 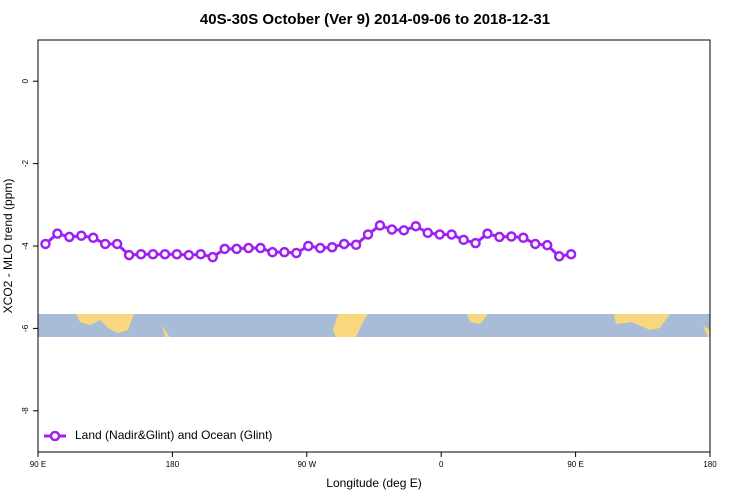 I want to click on y-tick-label: -6, so click(x=25, y=328).